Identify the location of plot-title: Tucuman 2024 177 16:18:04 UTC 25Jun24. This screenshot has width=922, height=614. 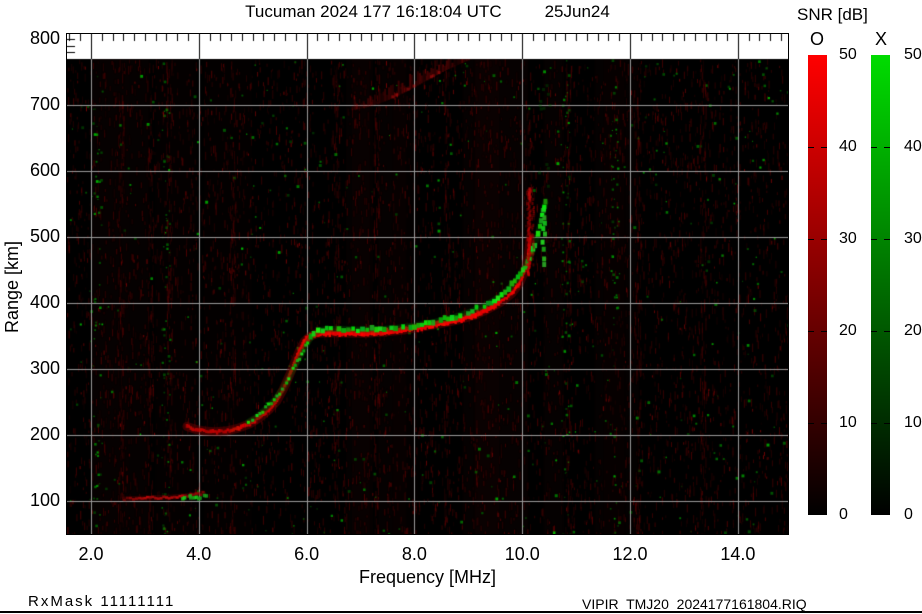
(427, 12).